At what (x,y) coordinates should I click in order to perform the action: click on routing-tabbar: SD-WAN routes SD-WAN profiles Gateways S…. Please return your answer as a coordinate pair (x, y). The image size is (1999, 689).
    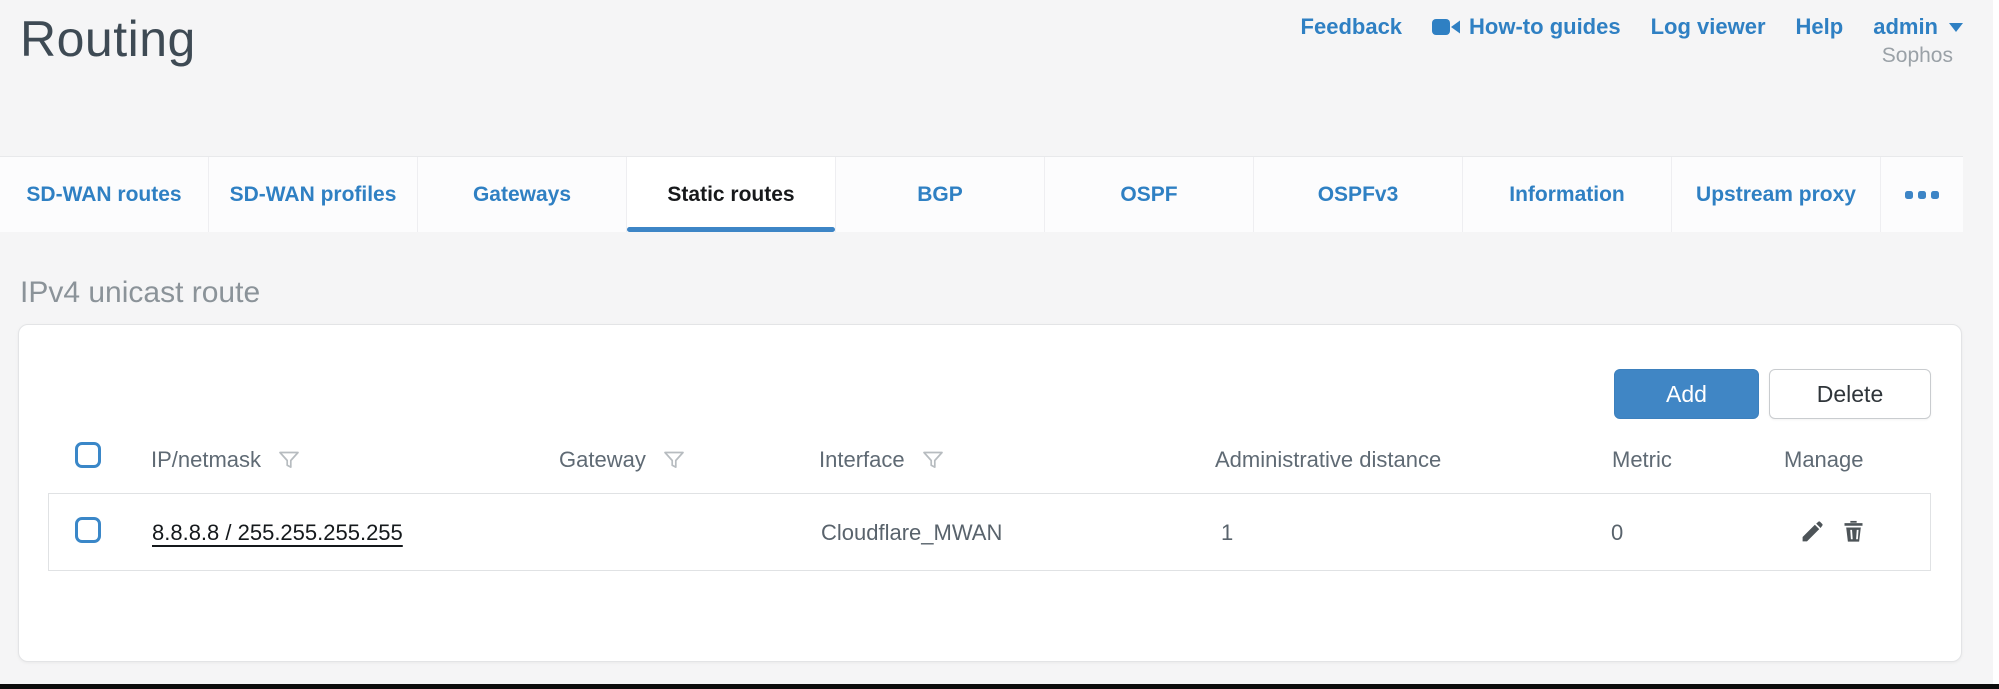
    Looking at the image, I should click on (981, 194).